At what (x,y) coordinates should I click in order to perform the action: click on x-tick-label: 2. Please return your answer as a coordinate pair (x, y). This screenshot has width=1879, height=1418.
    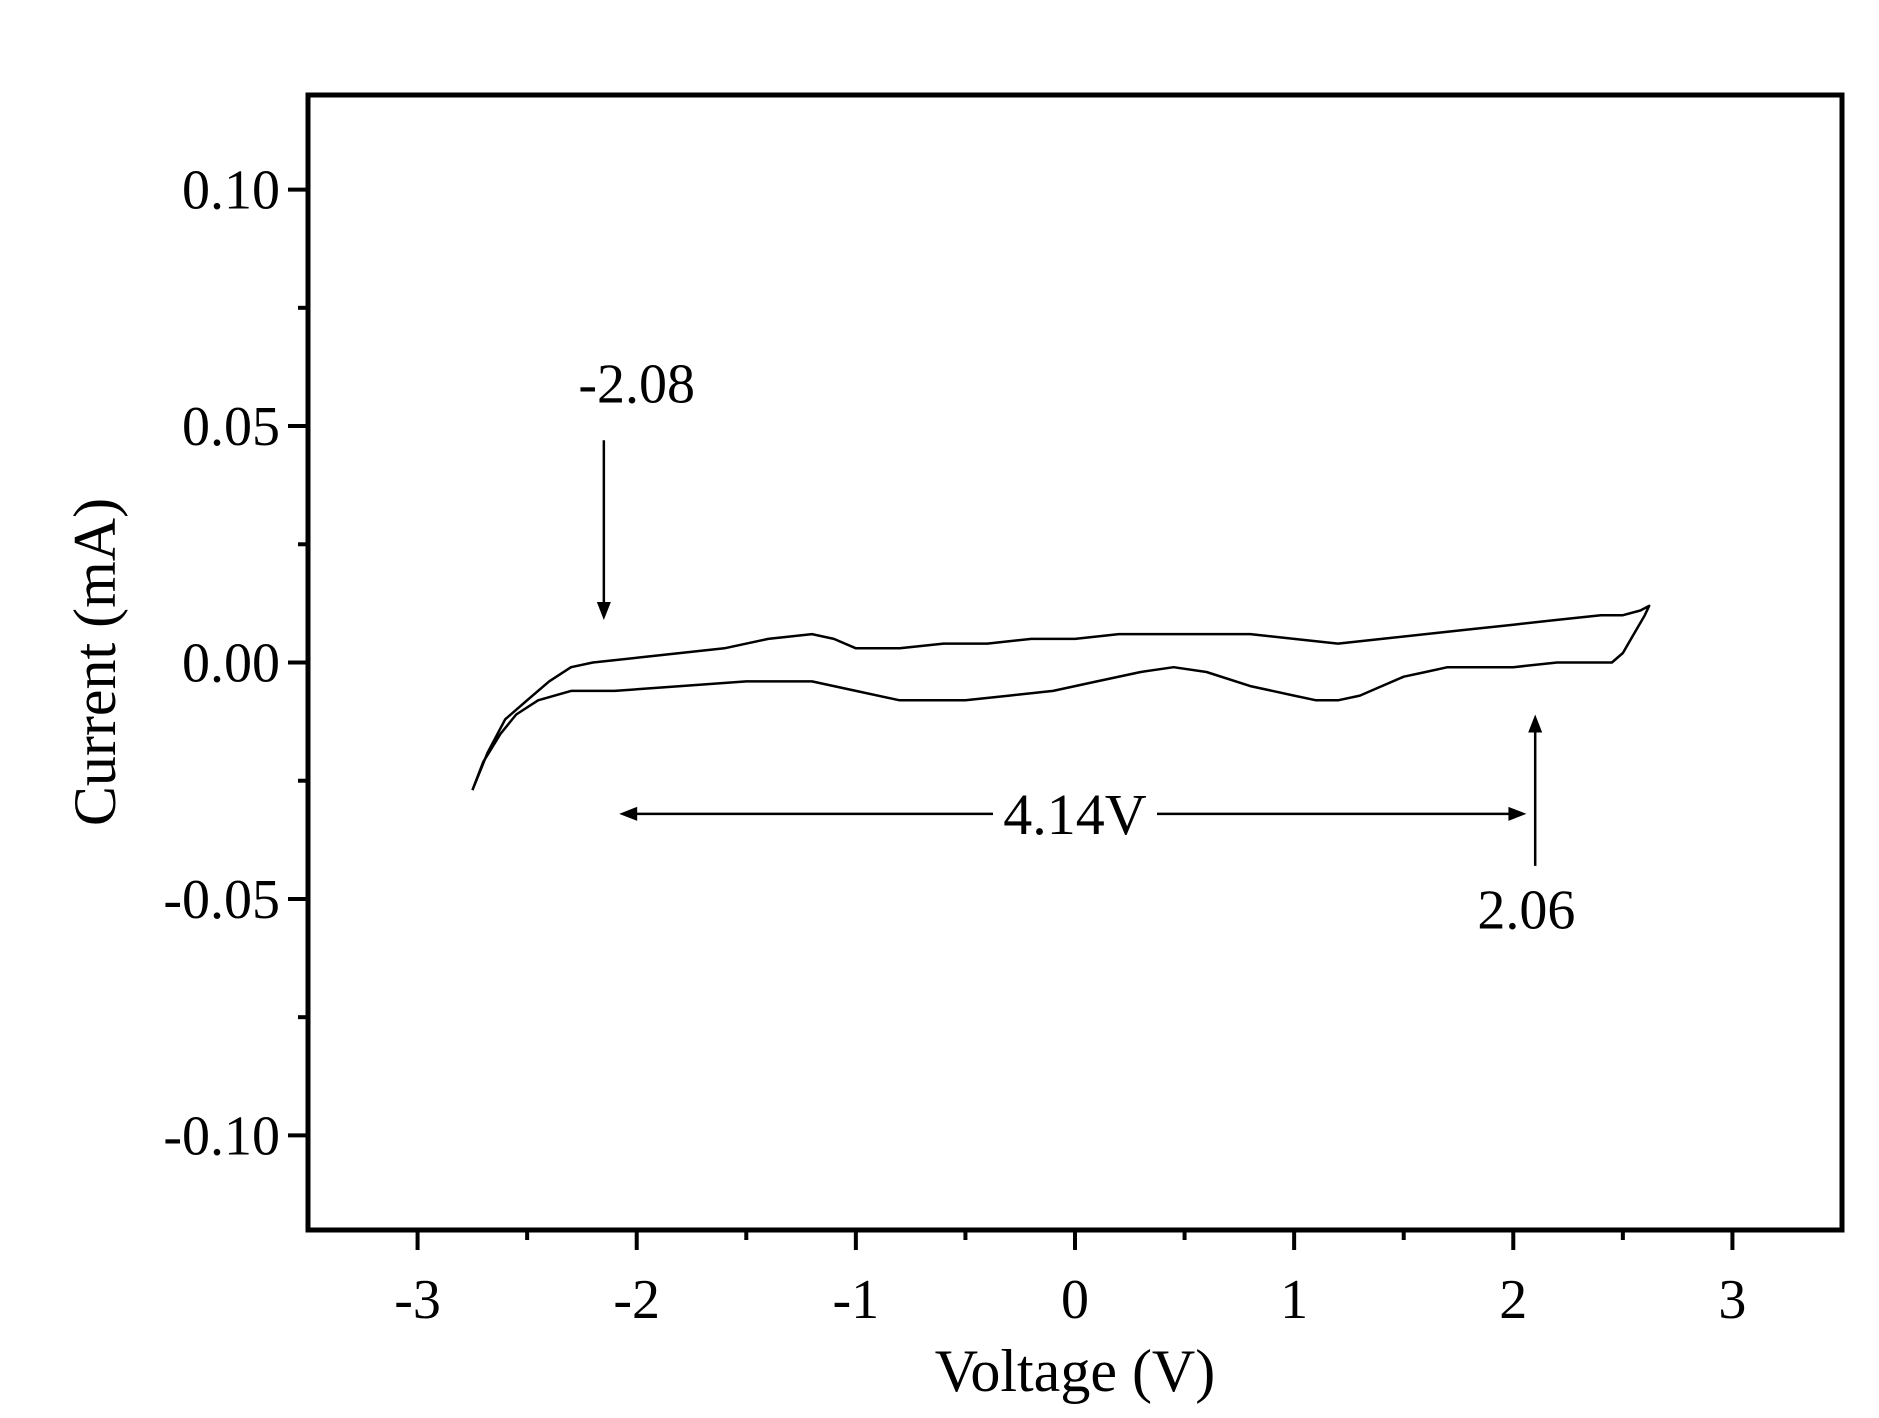
    Looking at the image, I should click on (1513, 1300).